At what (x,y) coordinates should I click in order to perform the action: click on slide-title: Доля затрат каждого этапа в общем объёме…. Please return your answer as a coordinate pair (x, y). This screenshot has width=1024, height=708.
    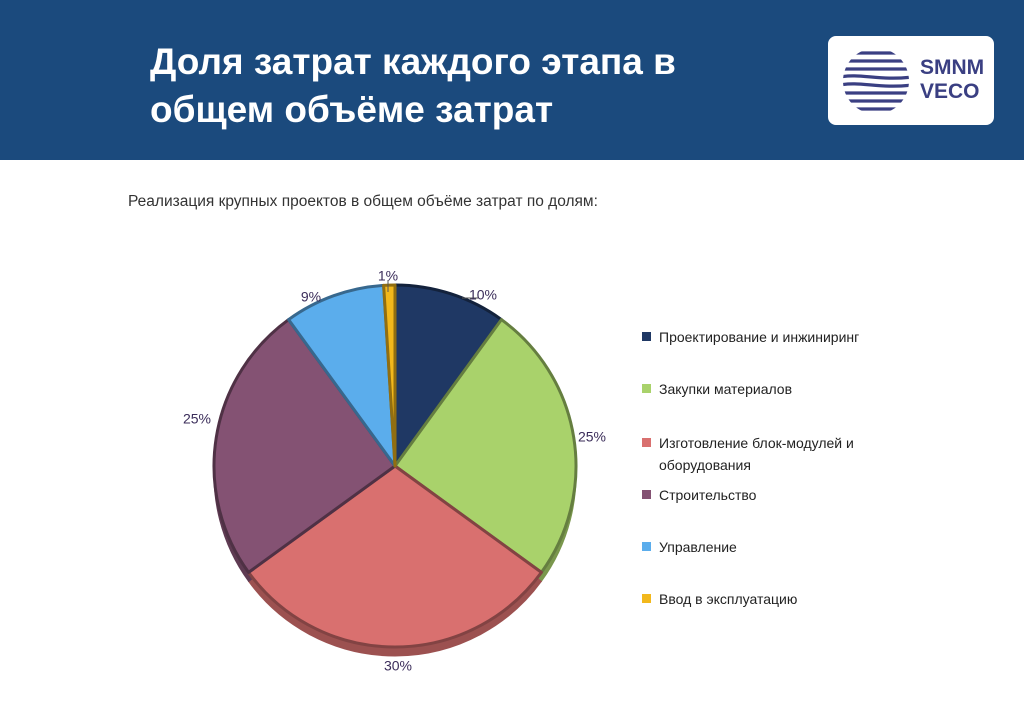
    Looking at the image, I should click on (413, 85).